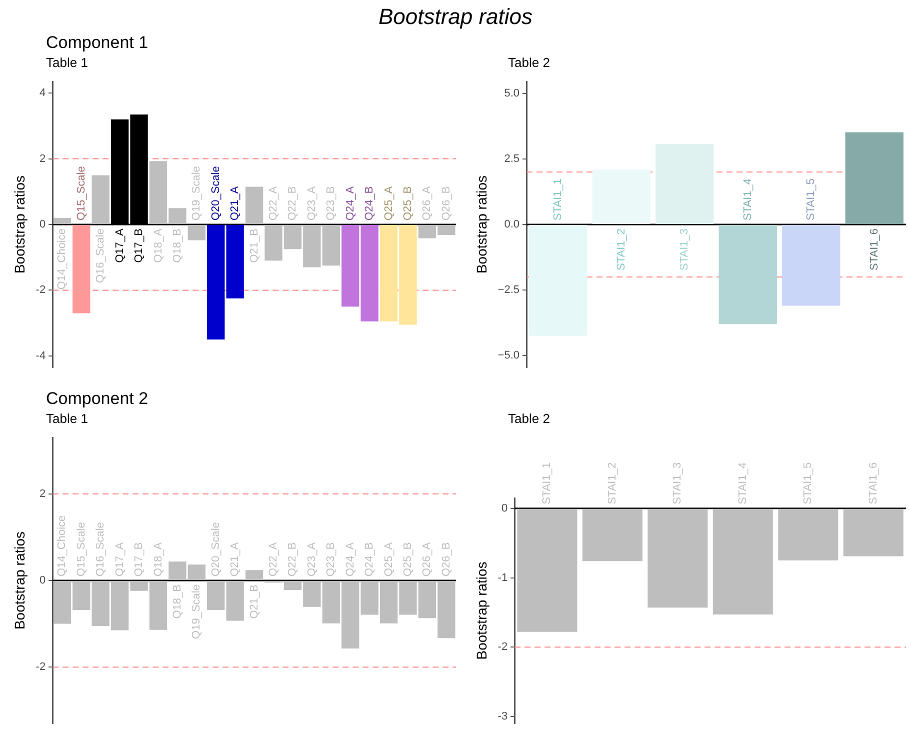 The height and width of the screenshot is (734, 911). I want to click on chart-title: Component 2, so click(97, 399).